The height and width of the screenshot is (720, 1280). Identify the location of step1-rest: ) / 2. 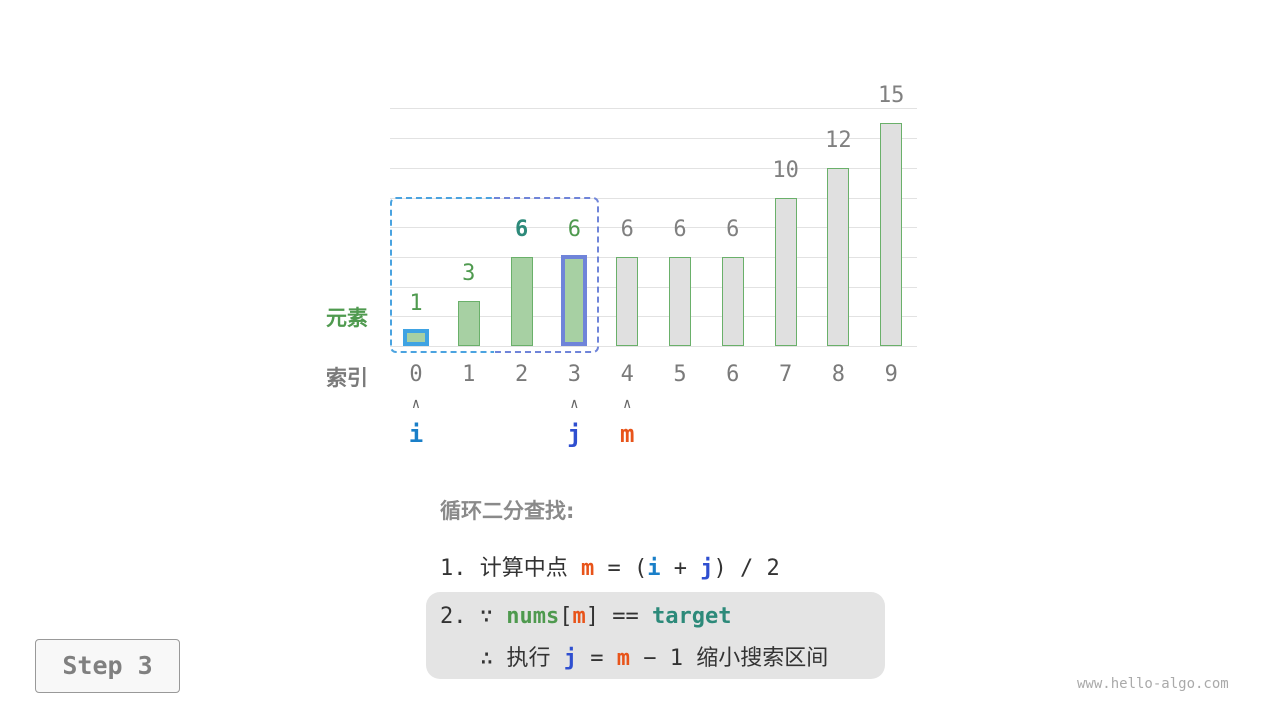
(746, 568).